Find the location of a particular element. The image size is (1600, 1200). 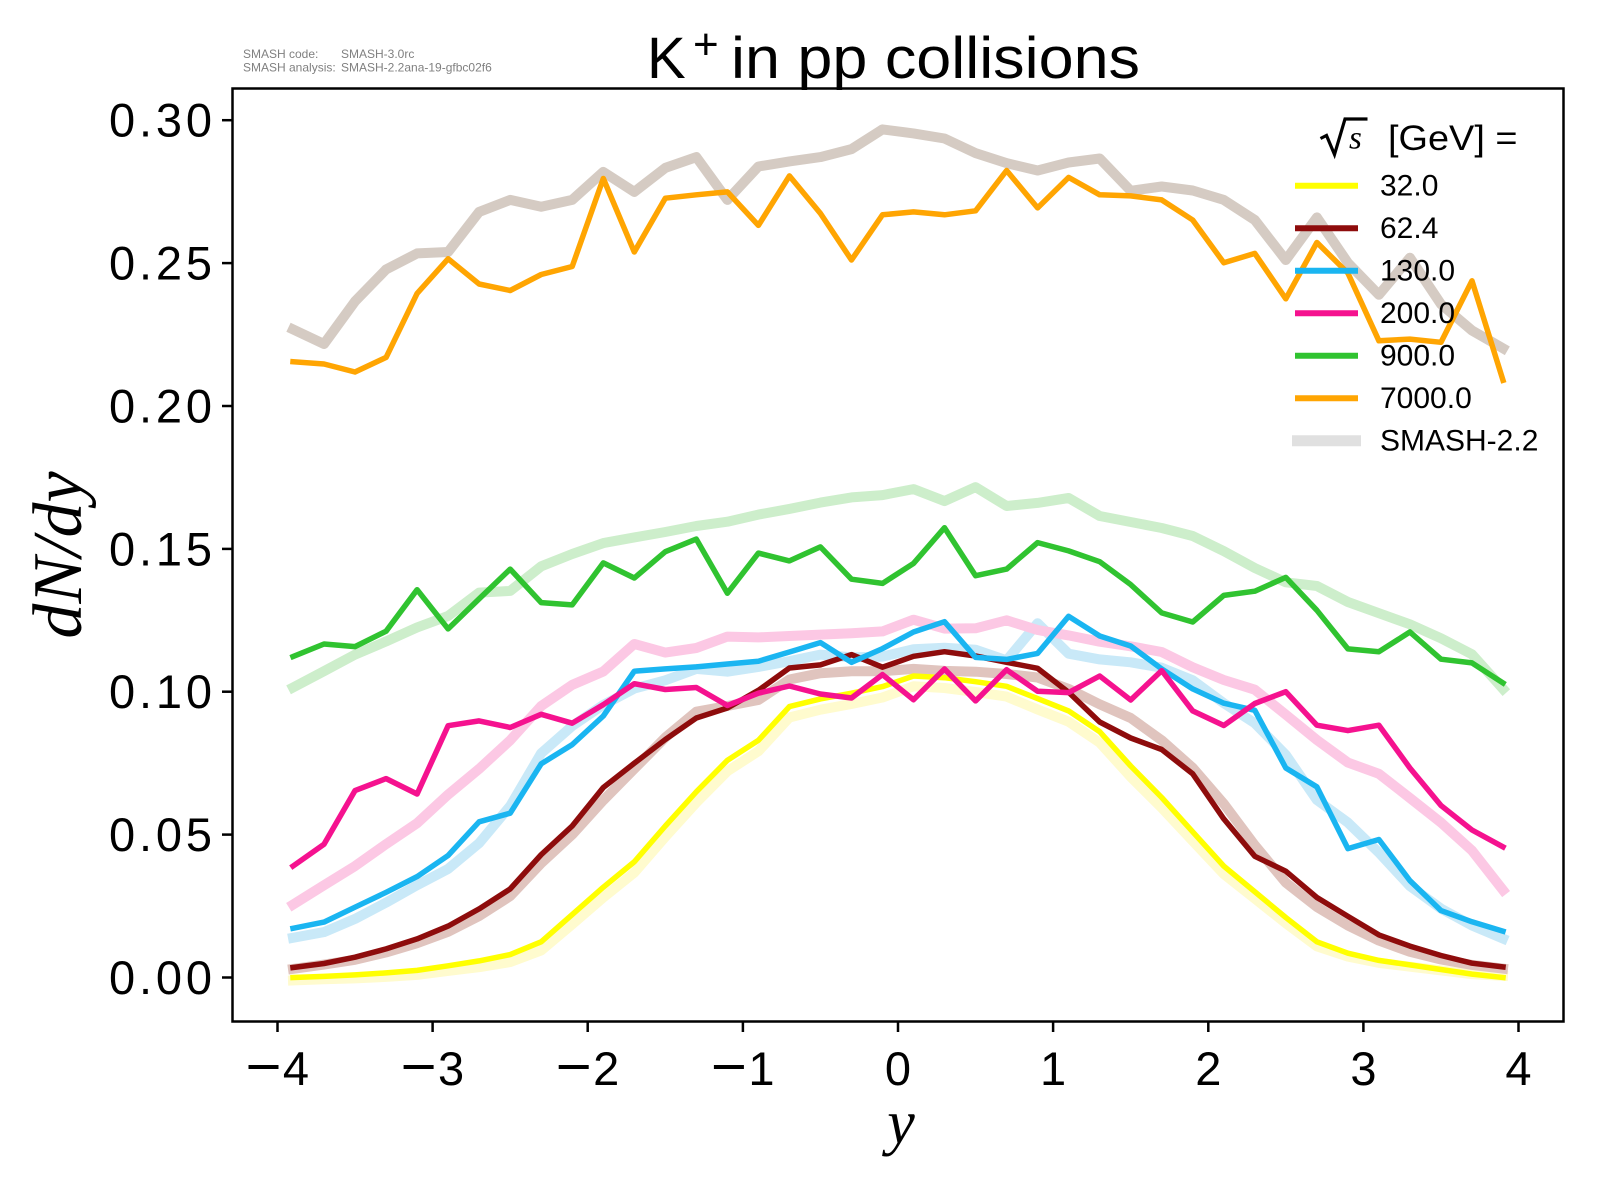

svg-text: 32.0 is located at coordinates (1409, 186).